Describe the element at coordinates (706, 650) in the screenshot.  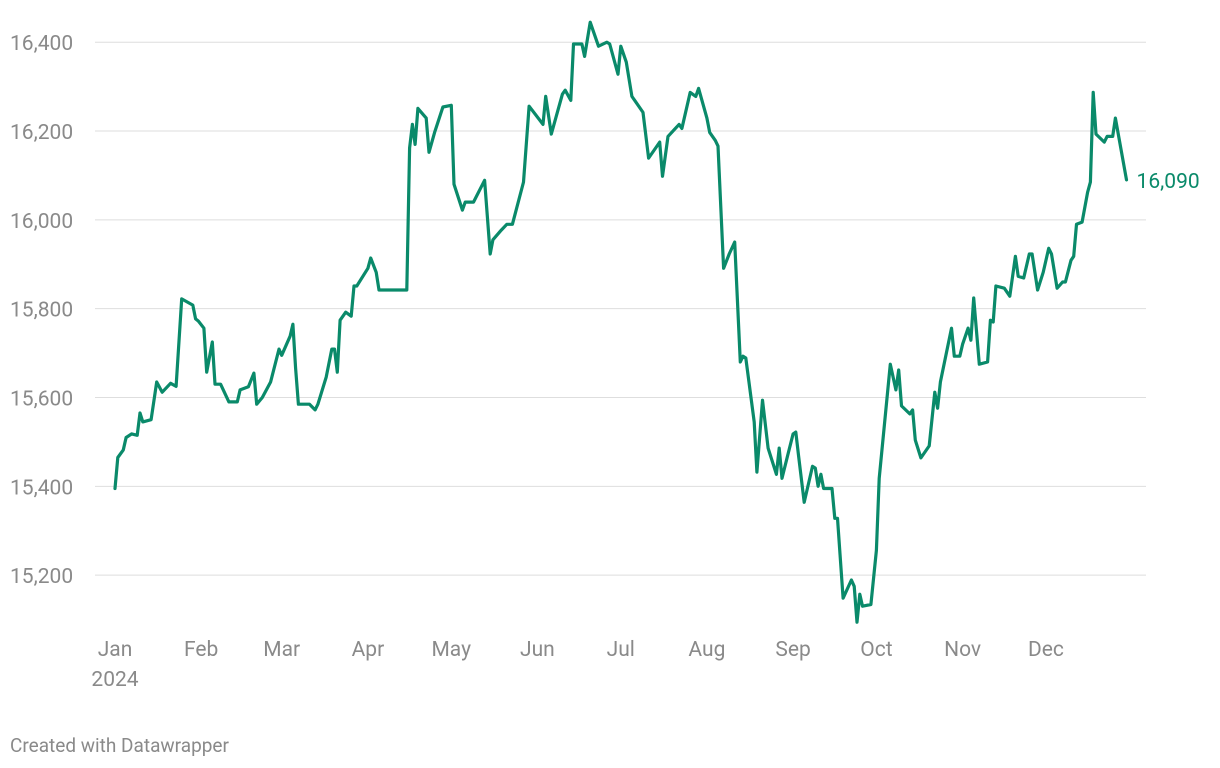
I see `x-tick-label: Aug` at that location.